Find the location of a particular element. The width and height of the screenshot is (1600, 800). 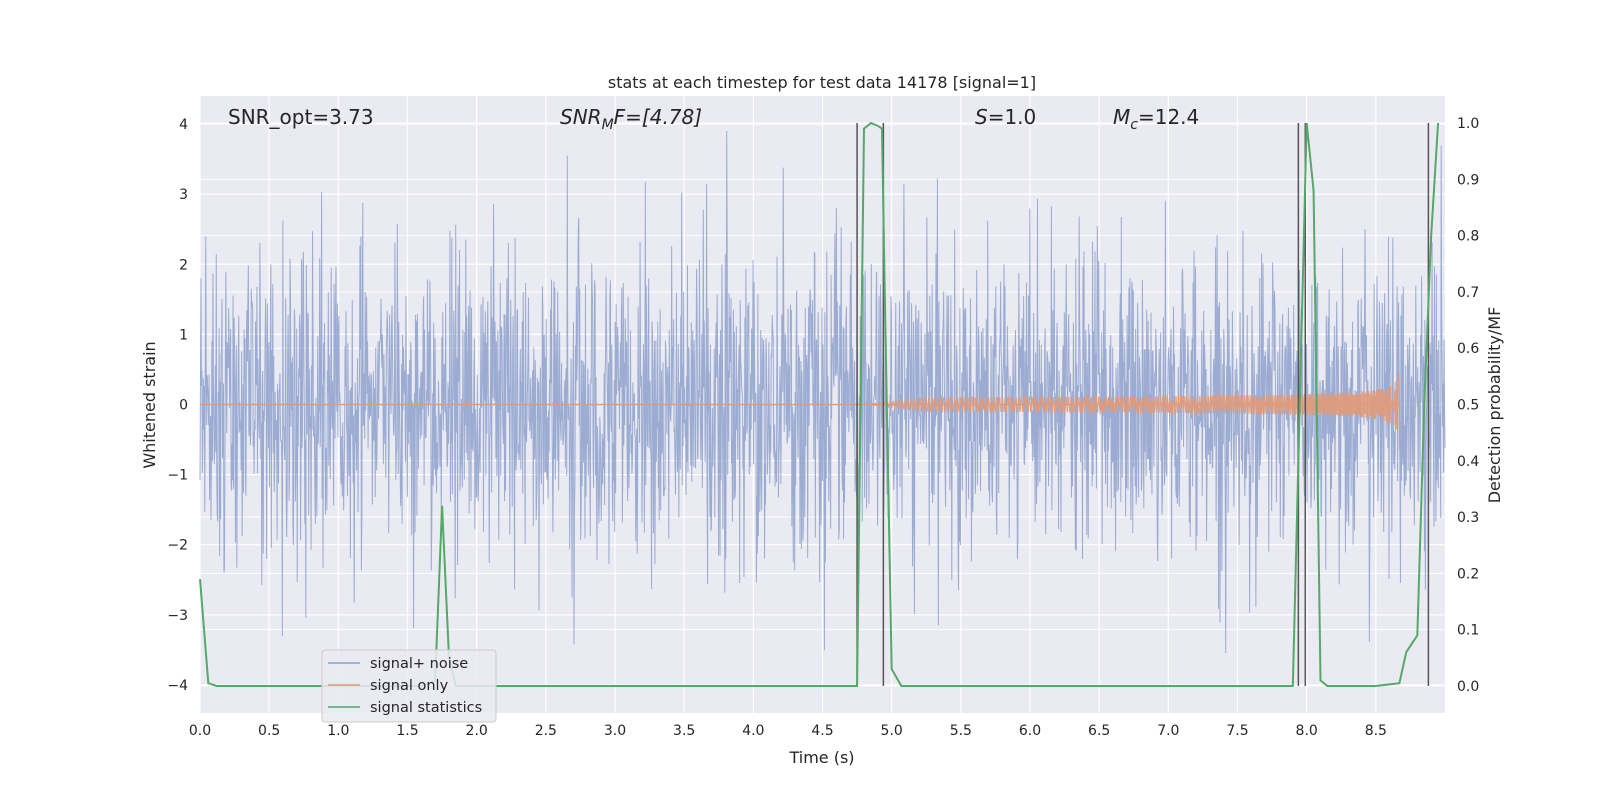

y-tick-label-left: 0 is located at coordinates (183, 406).